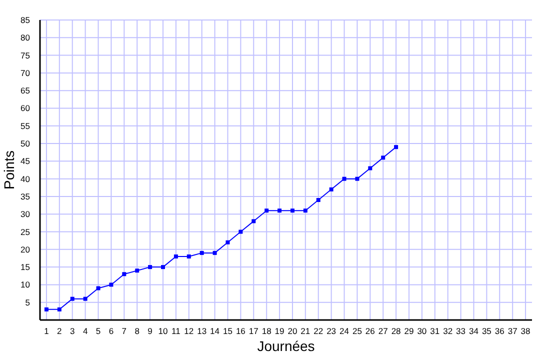 This screenshot has width=535, height=360. What do you see at coordinates (241, 331) in the screenshot?
I see `x-tick-label: 16` at bounding box center [241, 331].